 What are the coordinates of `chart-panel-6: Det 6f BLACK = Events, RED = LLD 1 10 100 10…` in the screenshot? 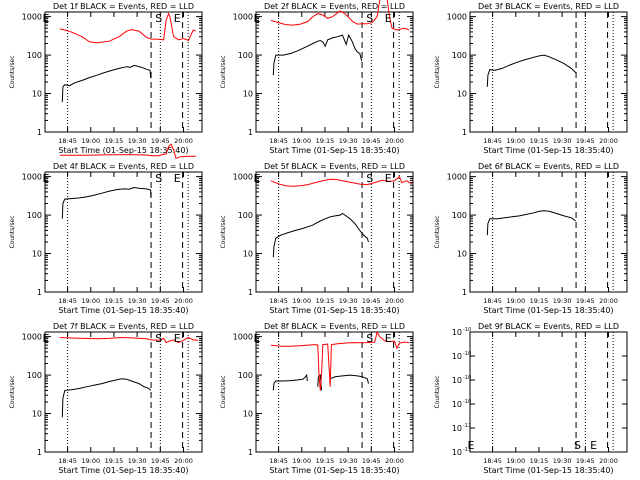 It's located at (531, 238).